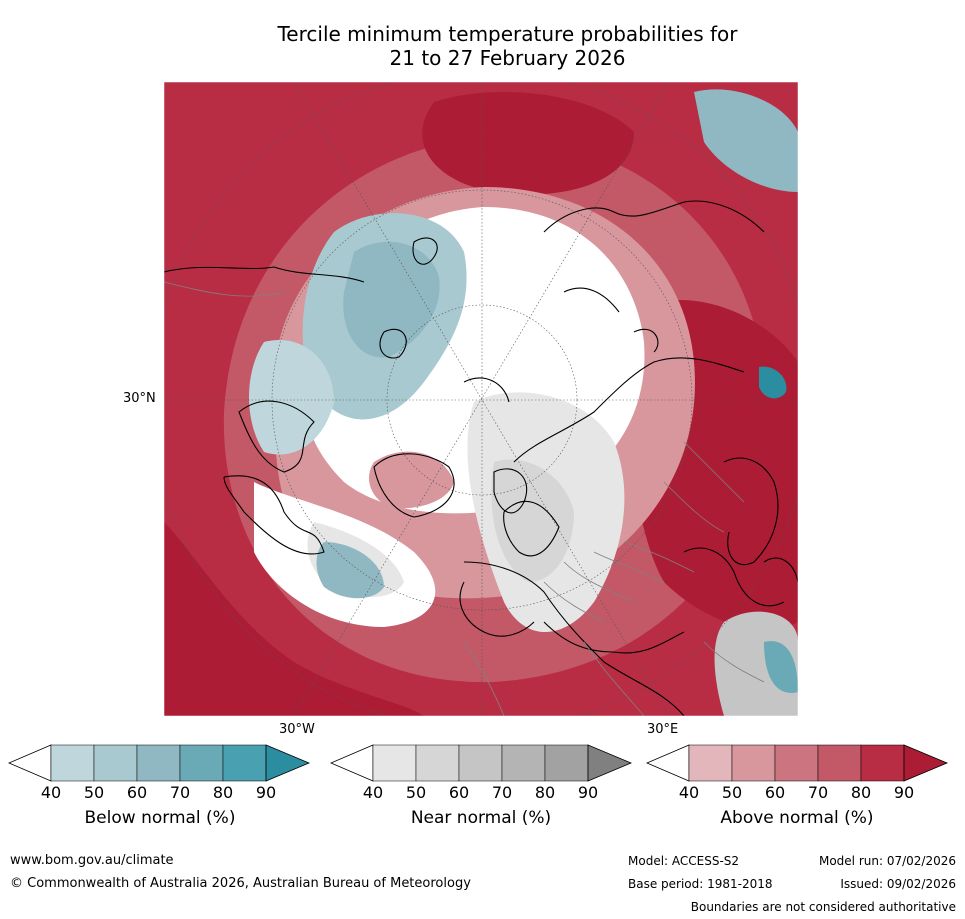 Image resolution: width=965 pixels, height=919 pixels. I want to click on colorbar-above-tick: 60, so click(775, 792).